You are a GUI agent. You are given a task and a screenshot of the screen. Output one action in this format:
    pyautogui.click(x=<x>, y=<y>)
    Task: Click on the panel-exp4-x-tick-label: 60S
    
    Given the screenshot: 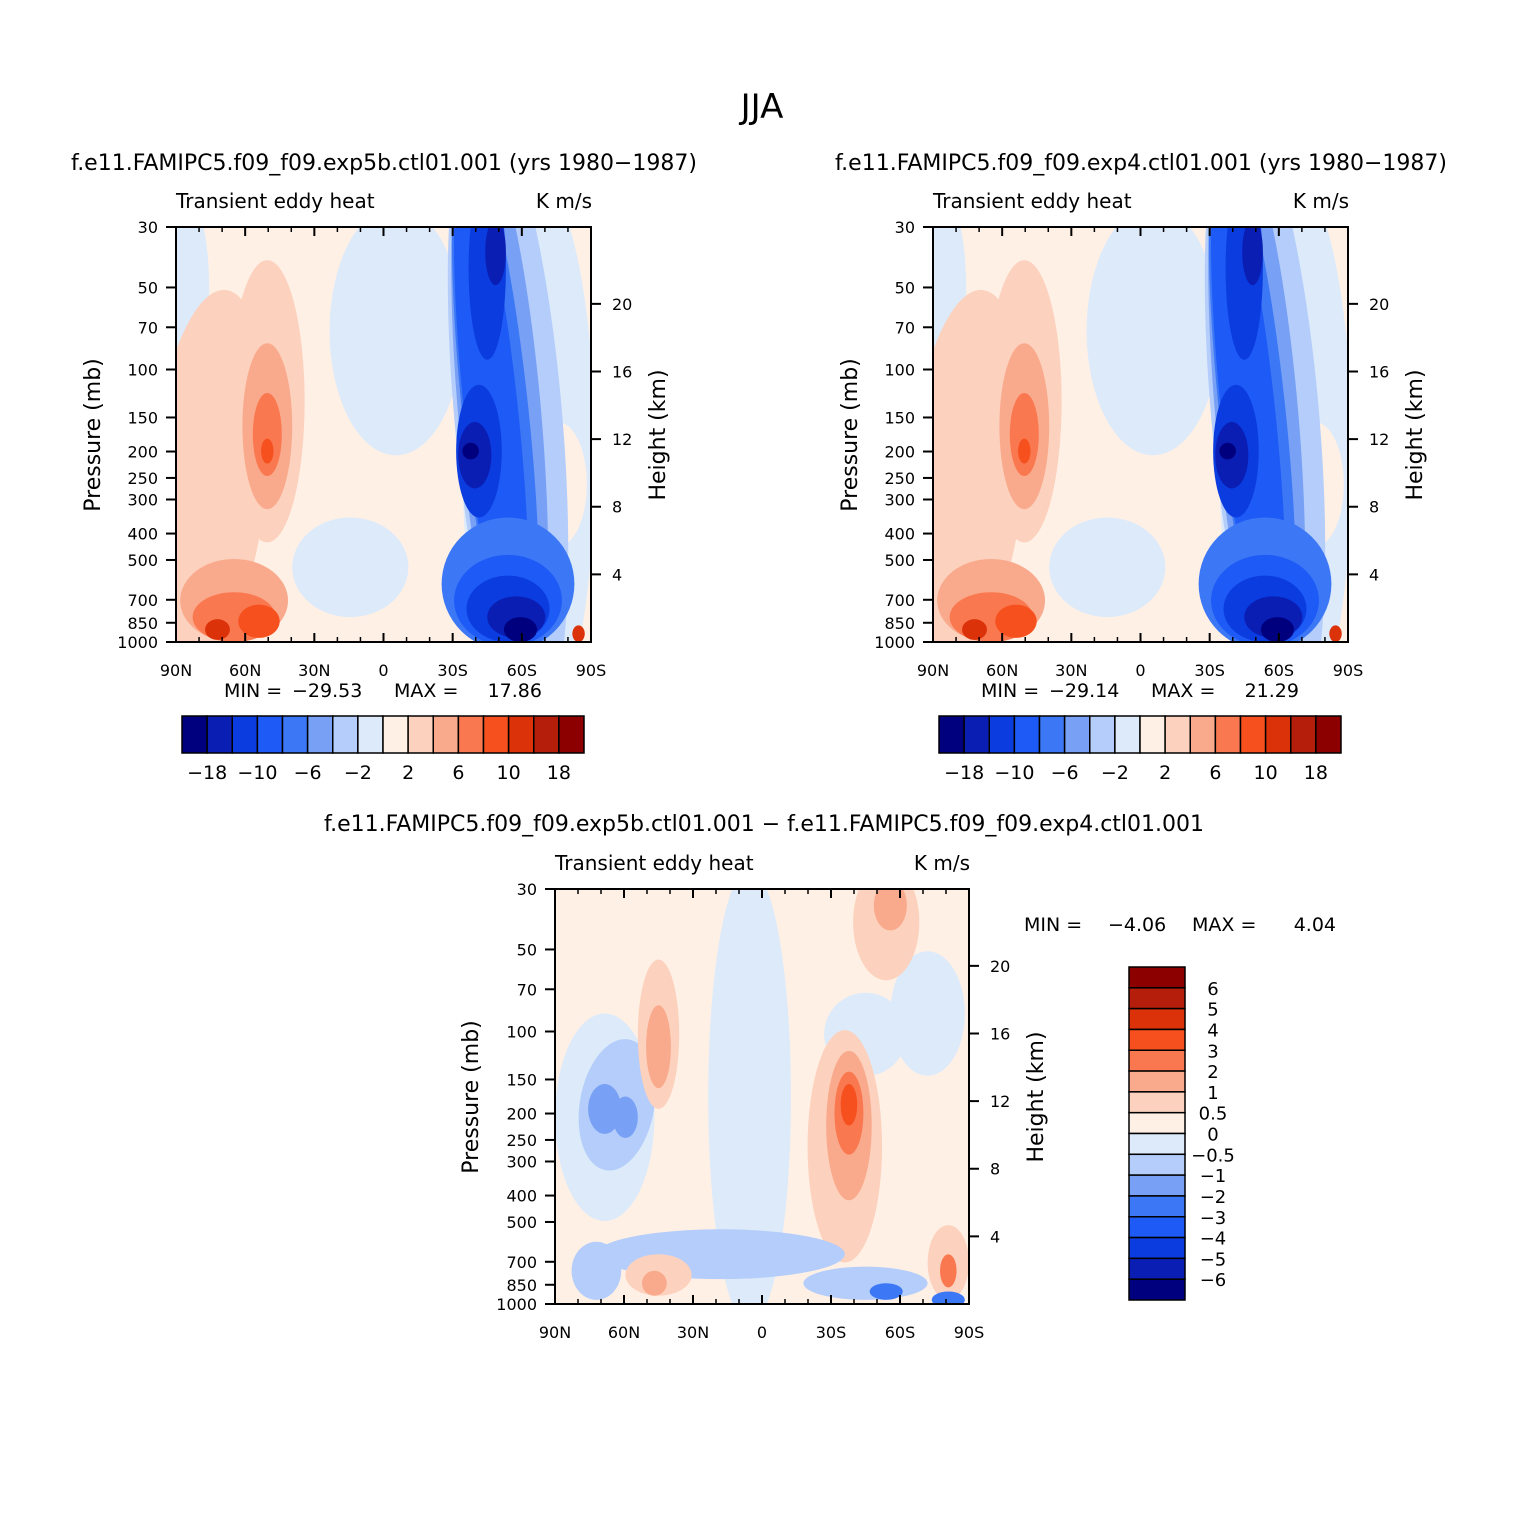 What is the action you would take?
    pyautogui.click(x=1279, y=670)
    